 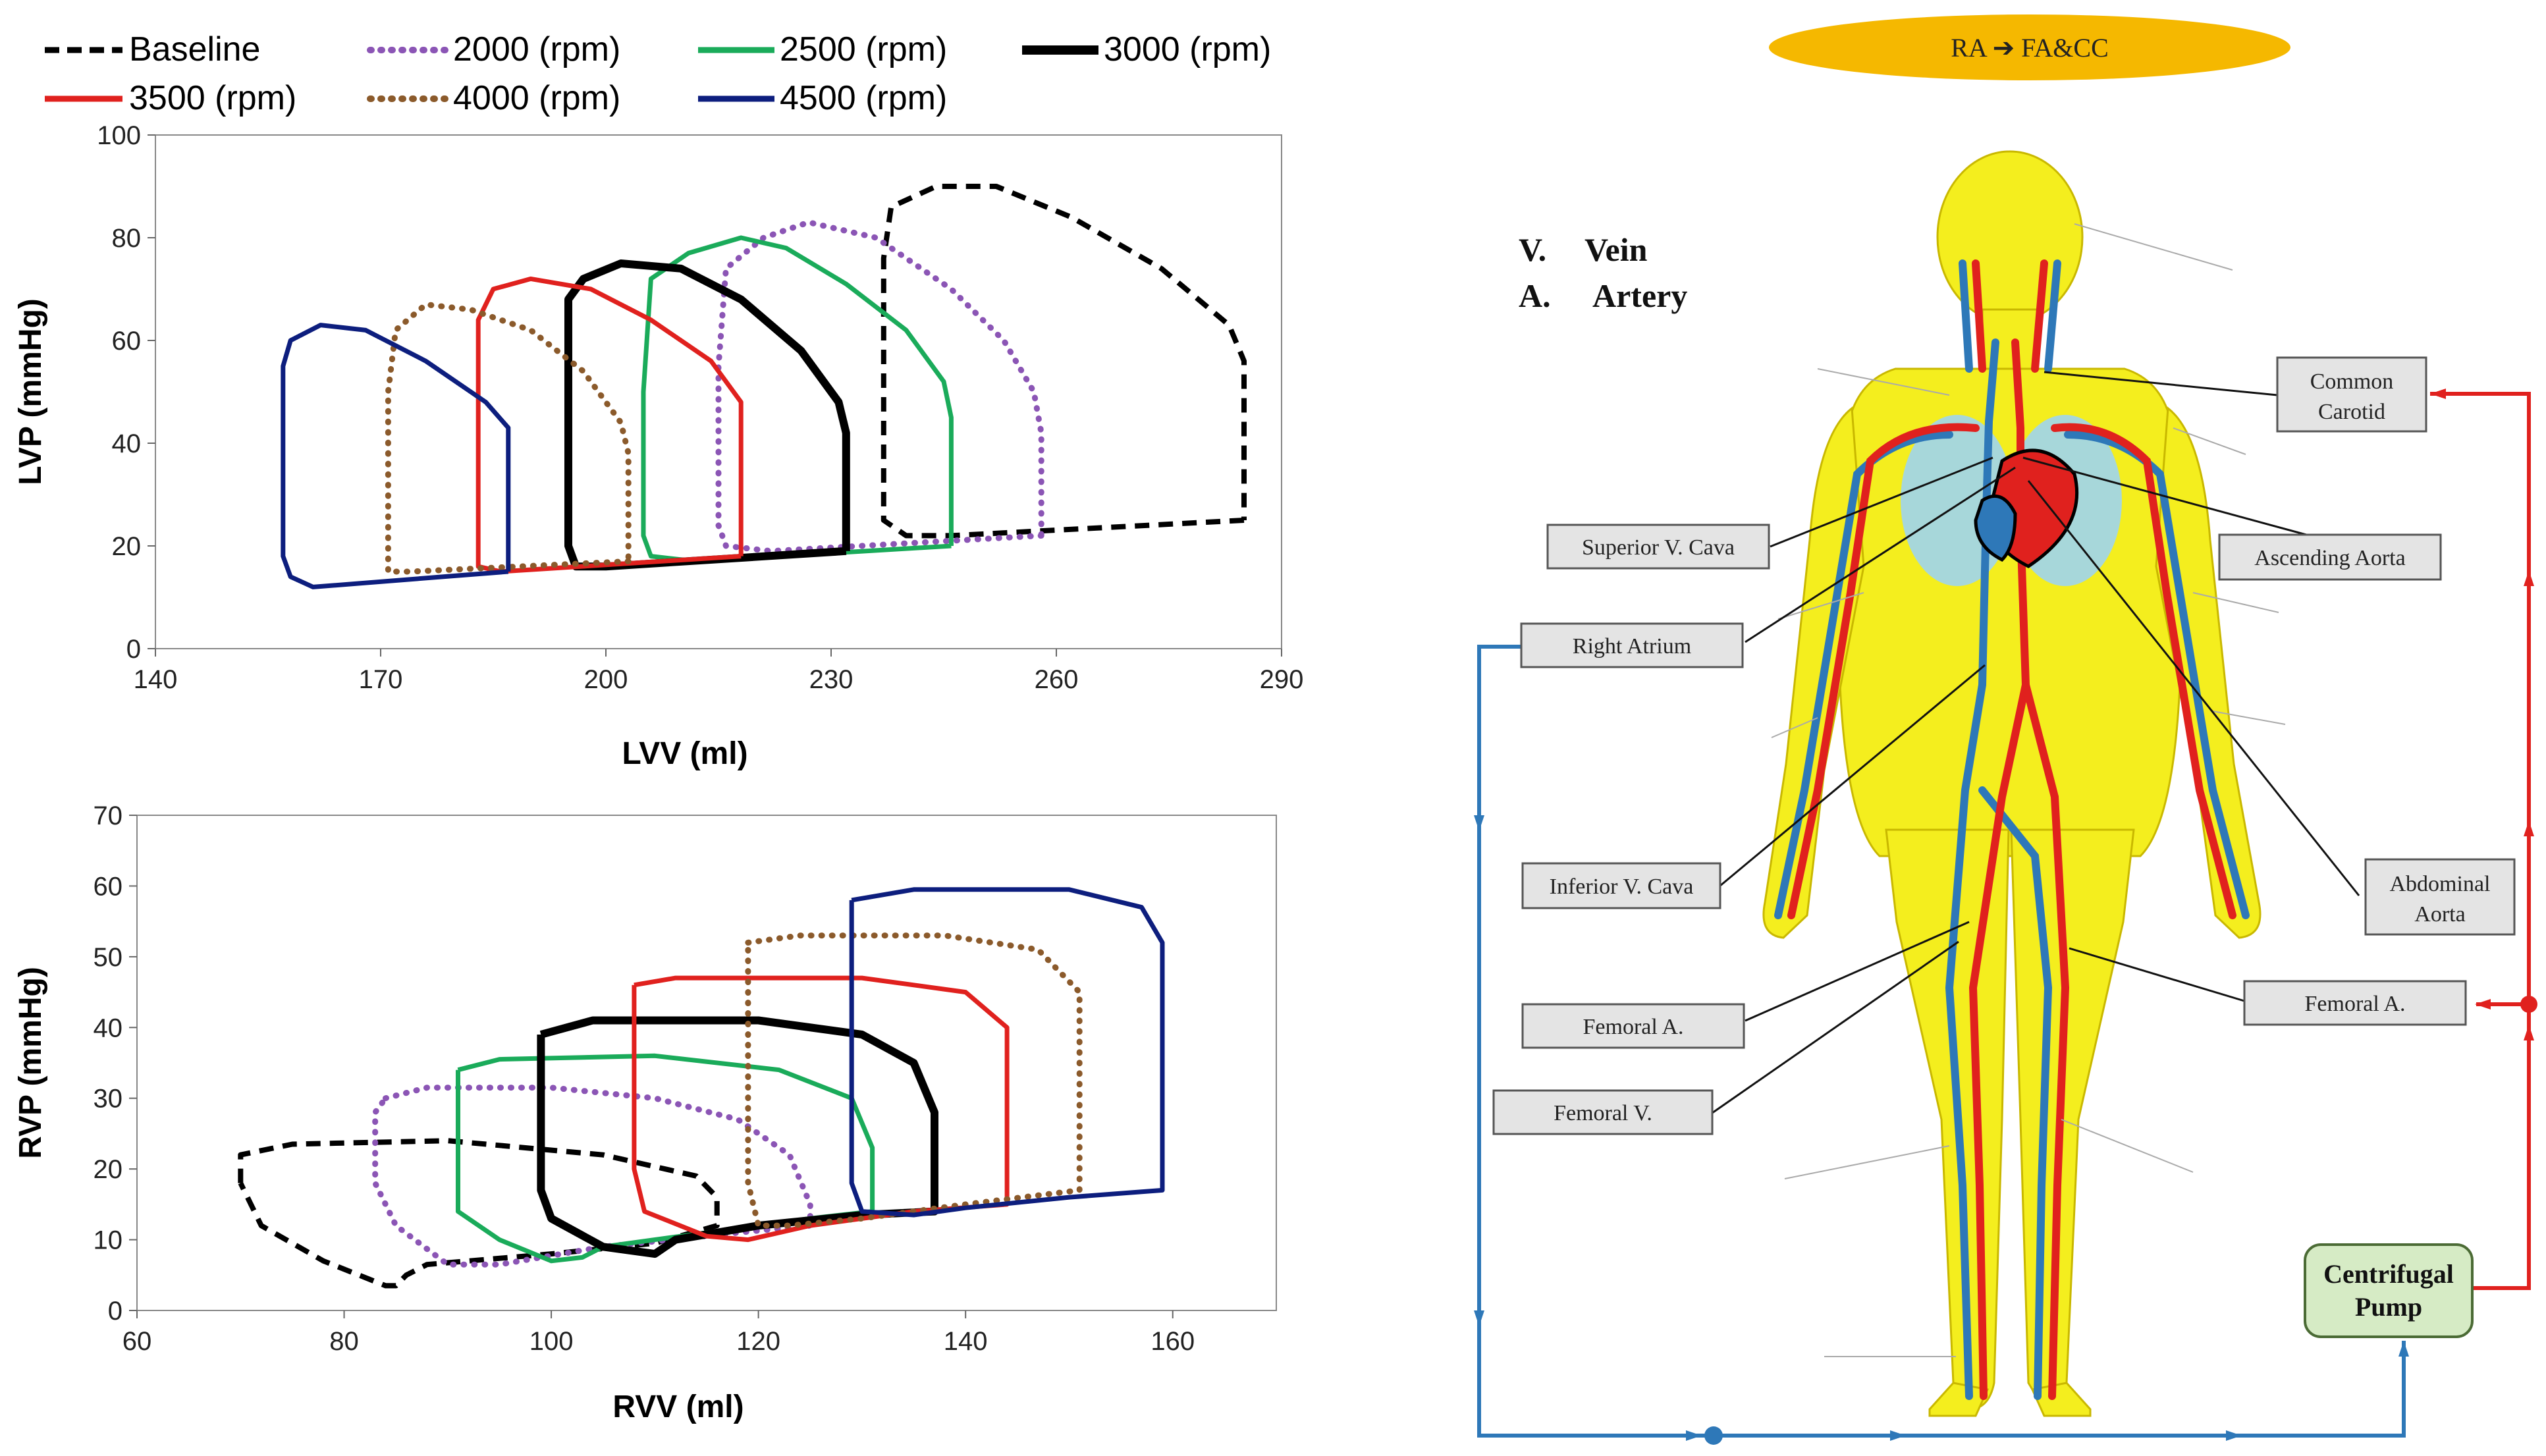 What do you see at coordinates (108, 815) in the screenshot?
I see `y-tick-label: 70` at bounding box center [108, 815].